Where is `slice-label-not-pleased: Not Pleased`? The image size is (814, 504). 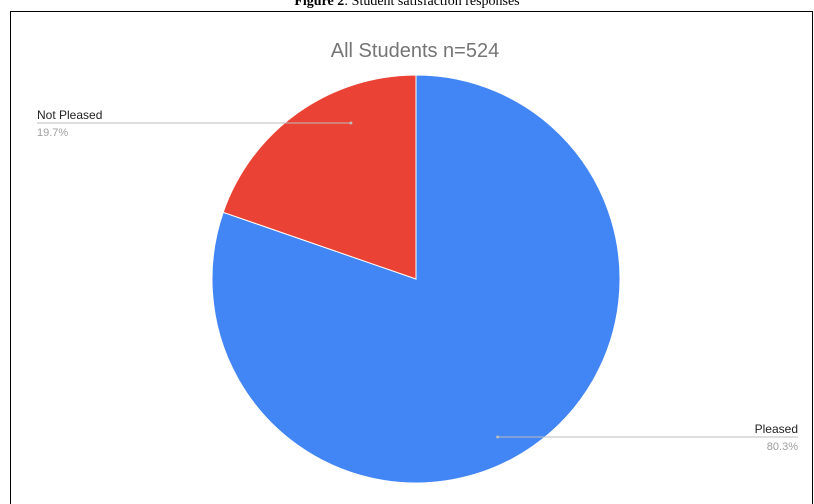 slice-label-not-pleased: Not Pleased is located at coordinates (69, 115).